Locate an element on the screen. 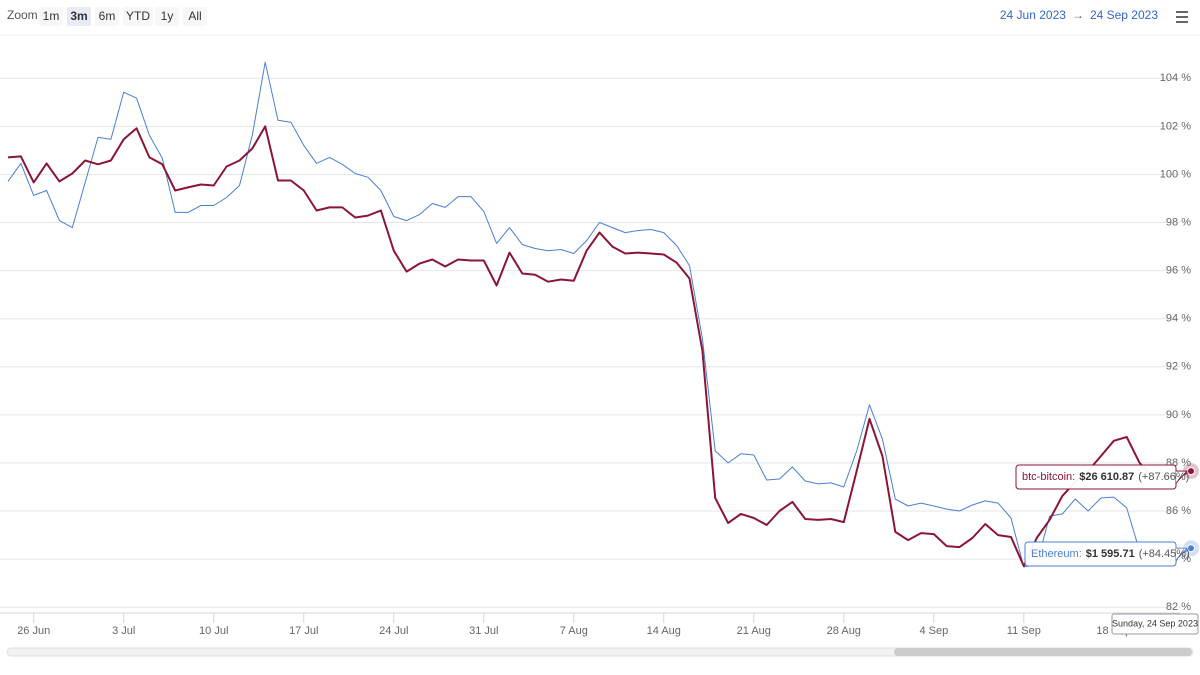 The image size is (1200, 675). x-tick-label: 3 Jul is located at coordinates (123, 631).